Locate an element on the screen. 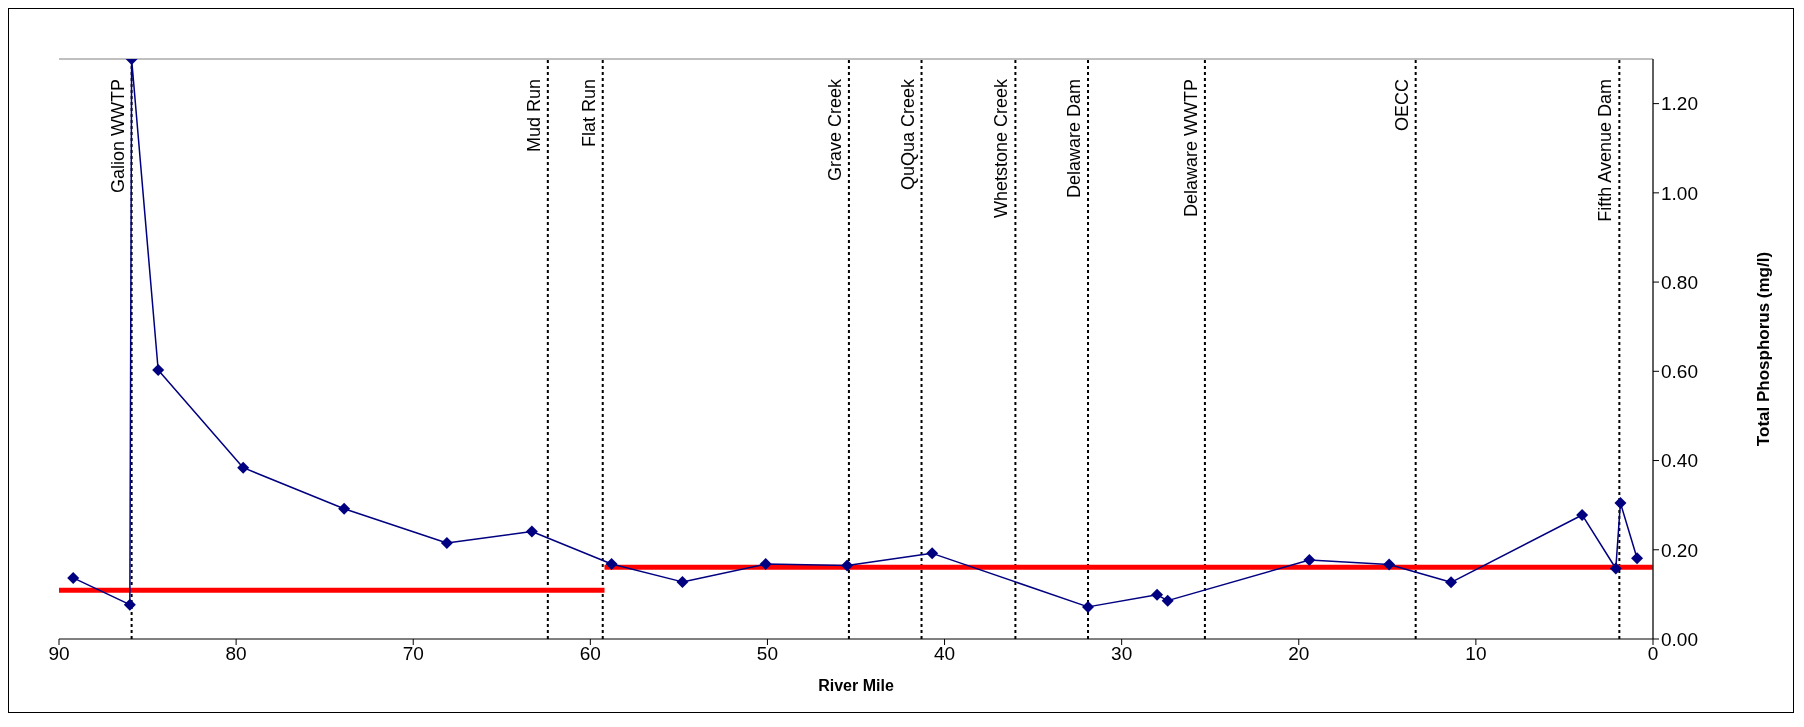  ref-line-label: Delaware Dam is located at coordinates (1074, 139).